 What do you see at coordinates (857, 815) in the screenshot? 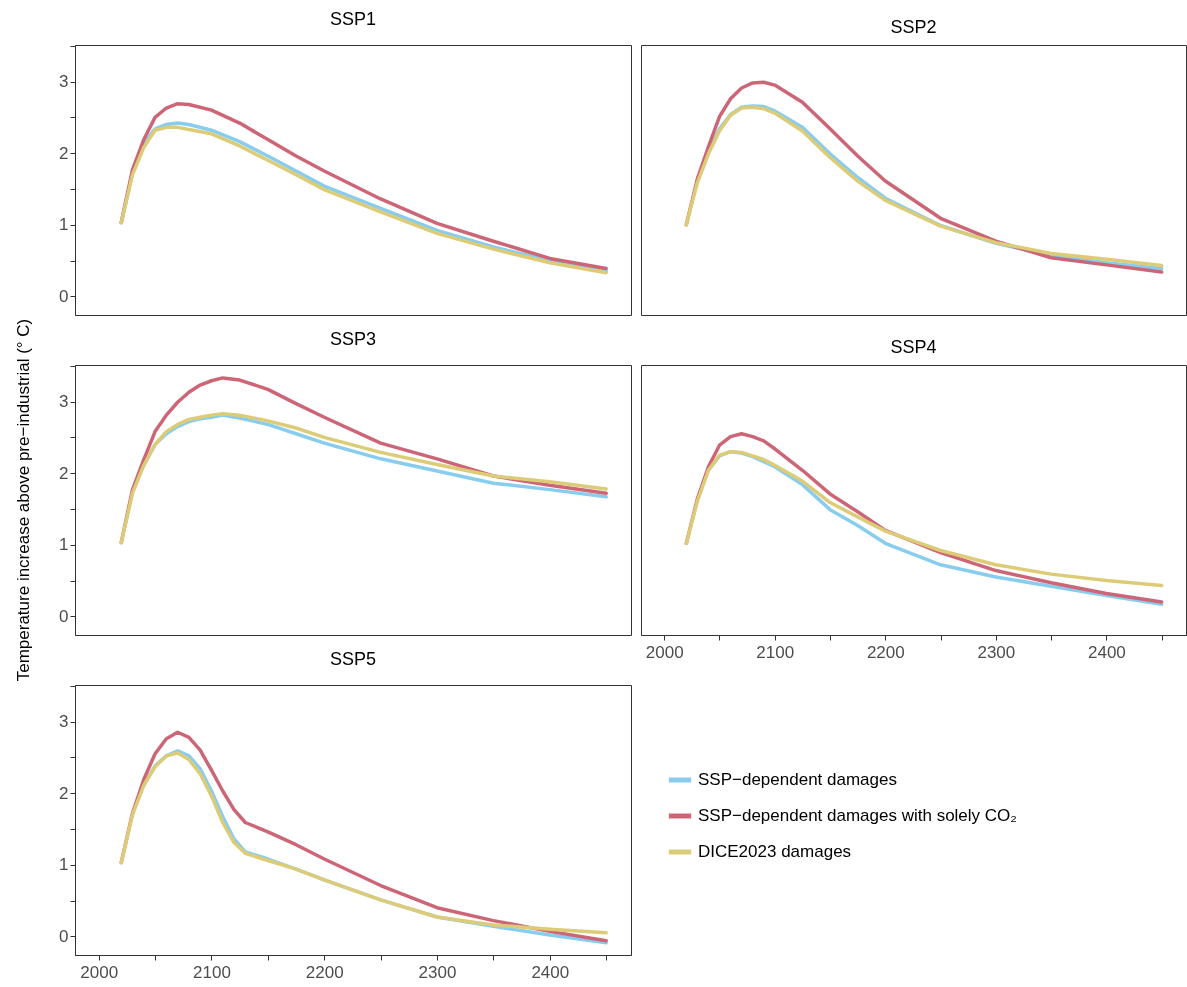
I see `legend-label: SSP−dependent damages with solely CO₂` at bounding box center [857, 815].